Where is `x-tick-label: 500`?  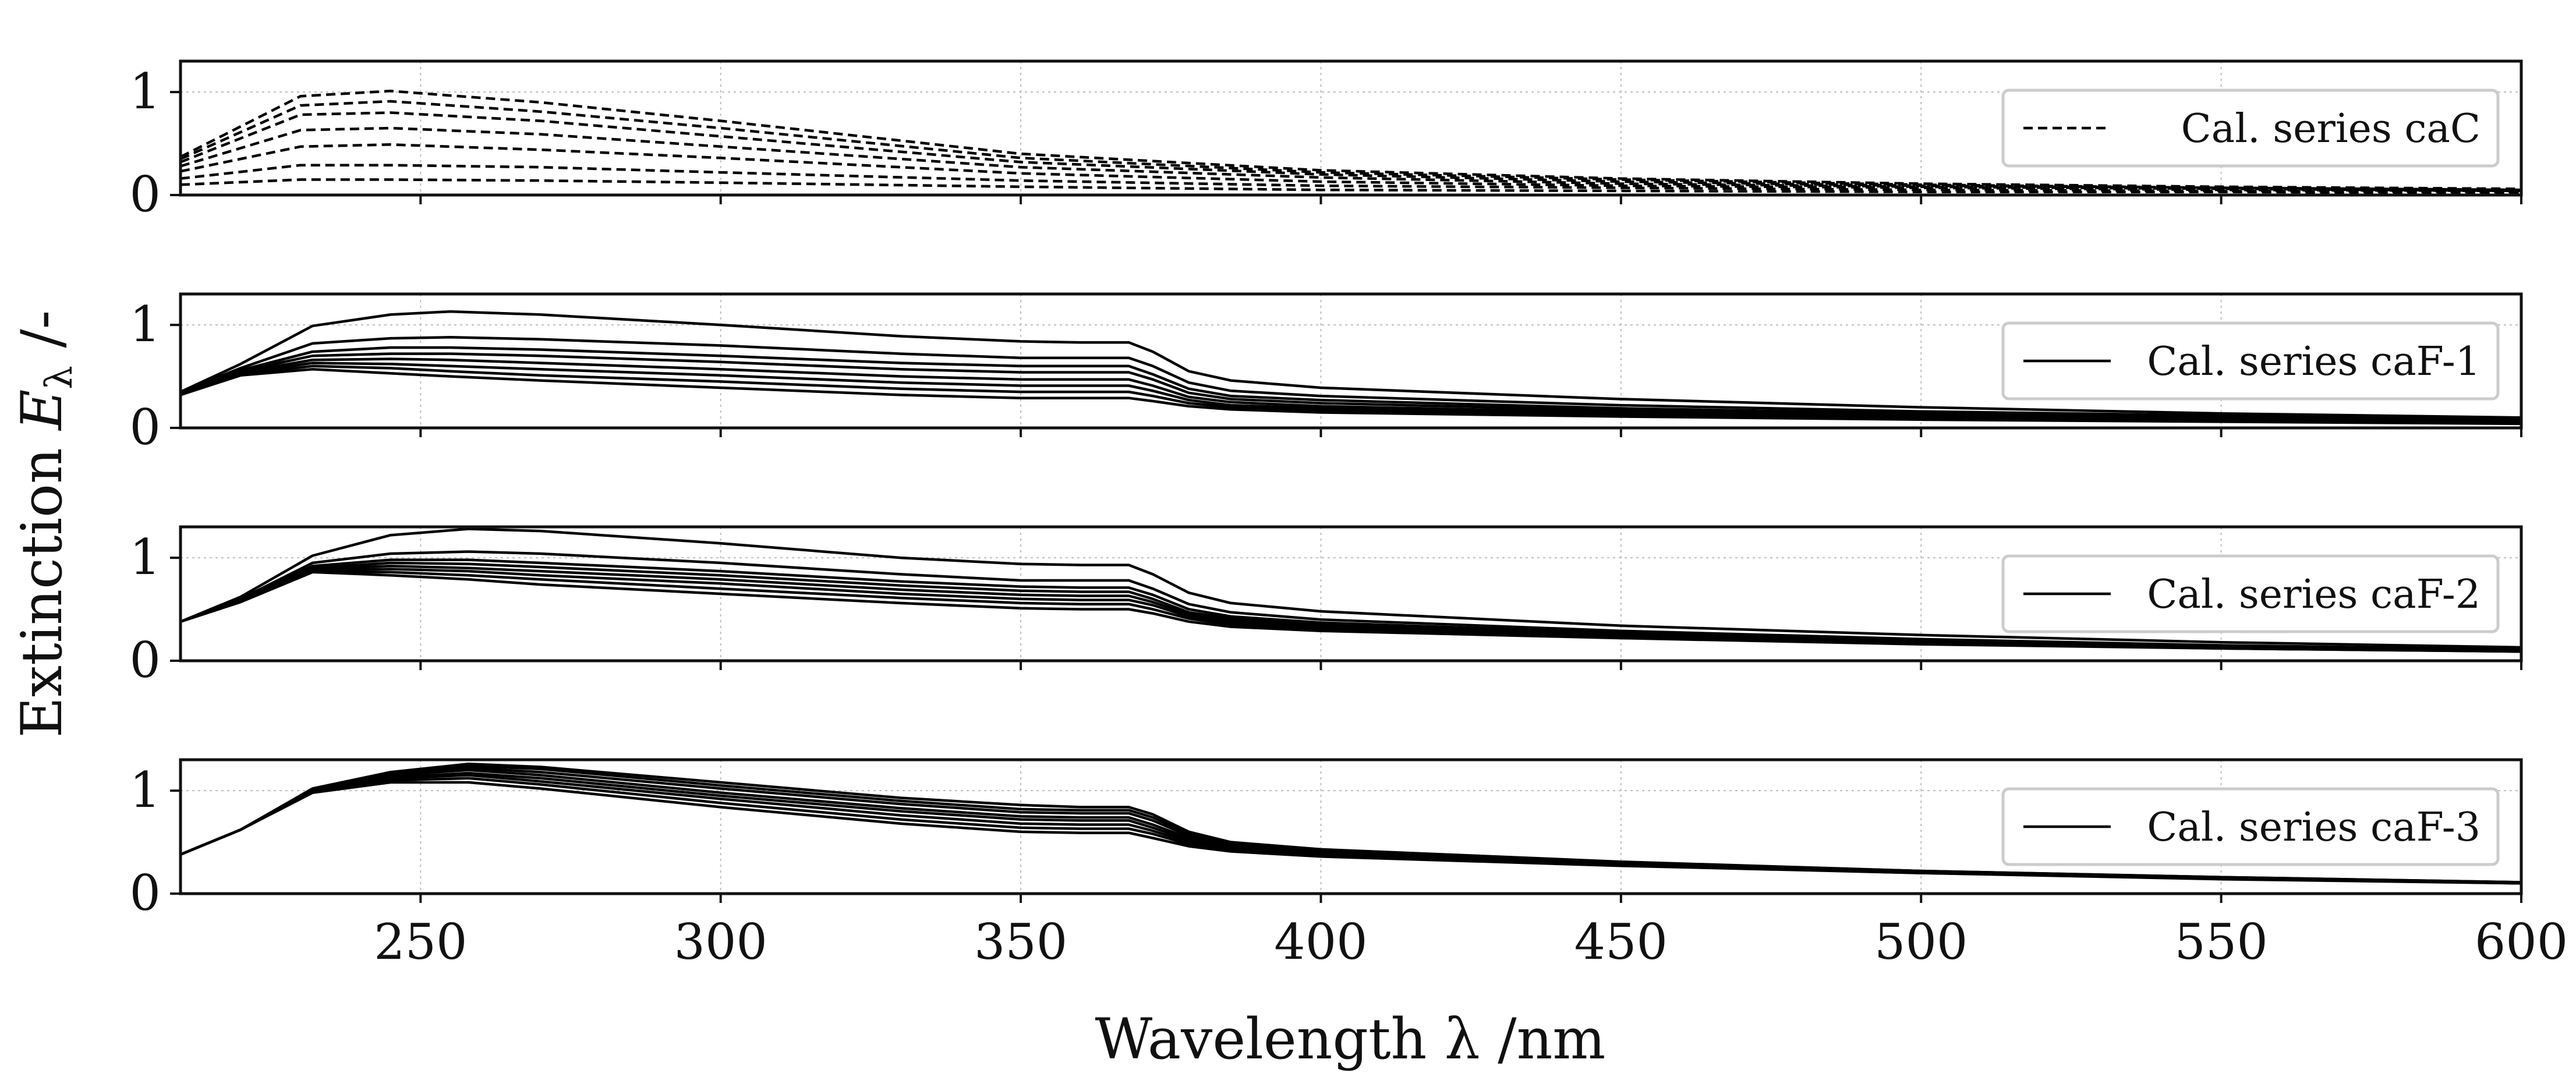 x-tick-label: 500 is located at coordinates (1921, 941).